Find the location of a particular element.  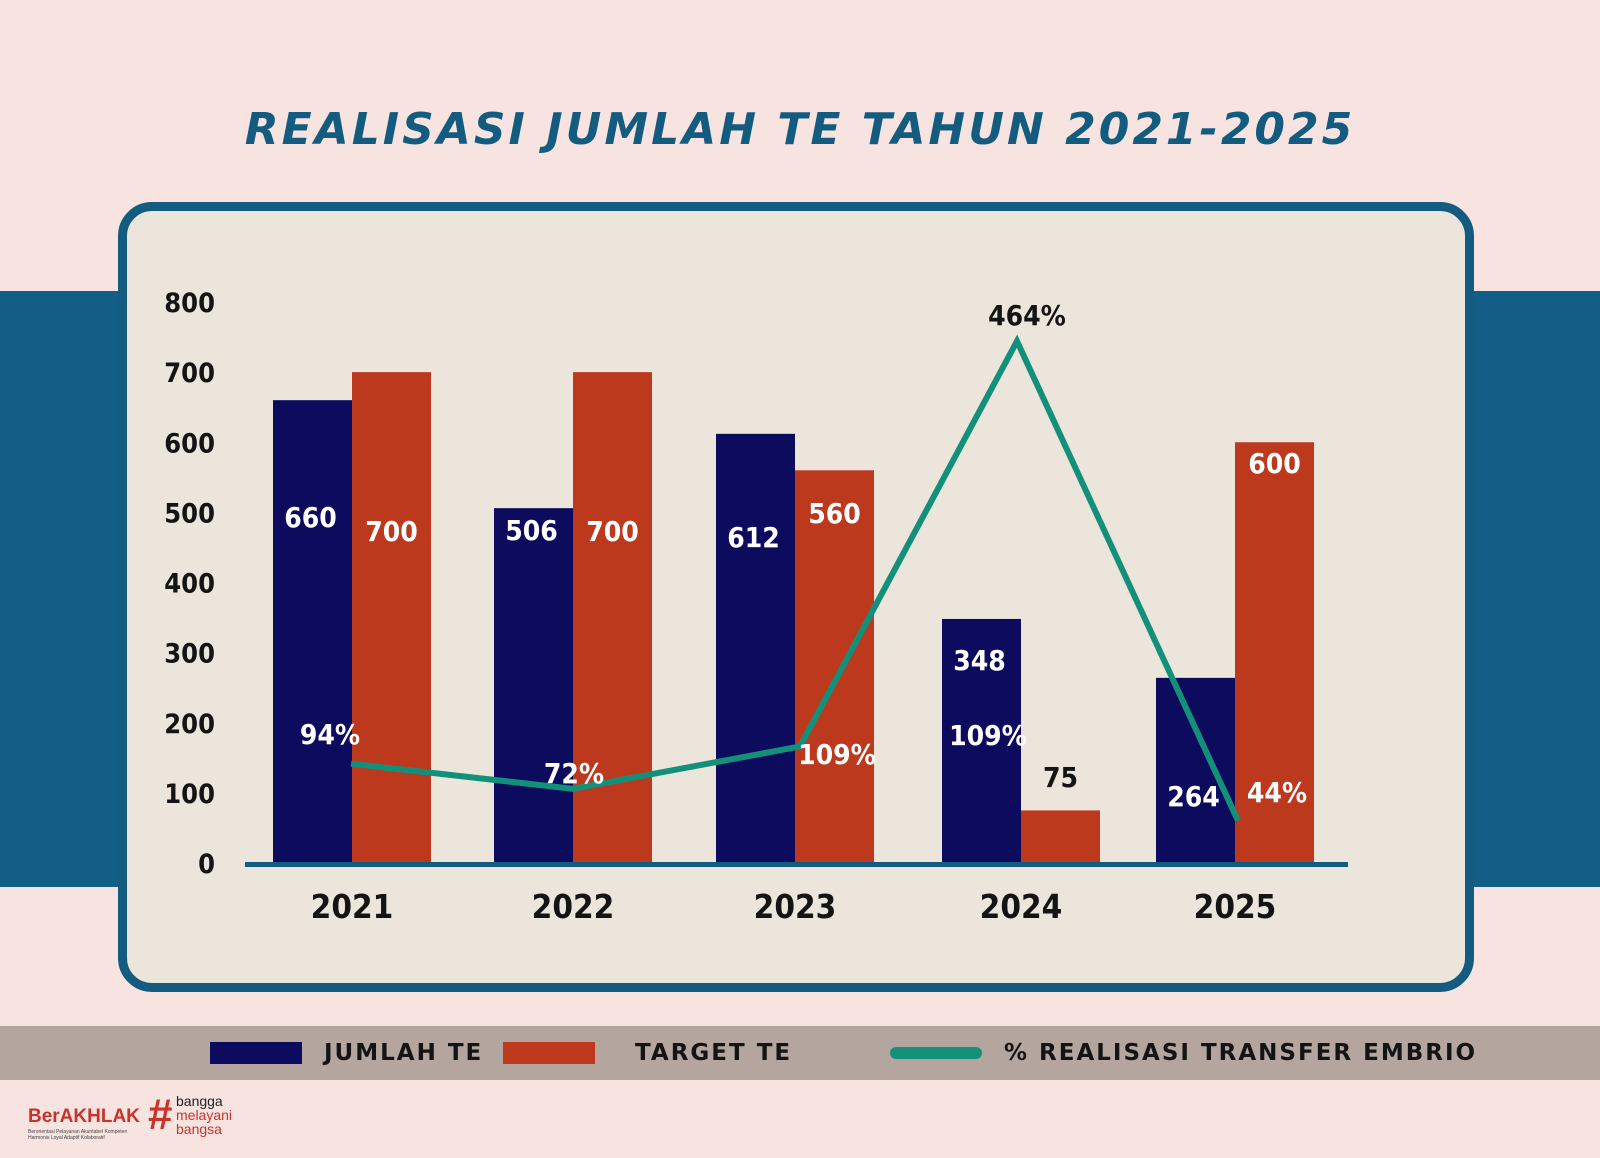

legend-swatch-jumlah-te is located at coordinates (256, 1053).